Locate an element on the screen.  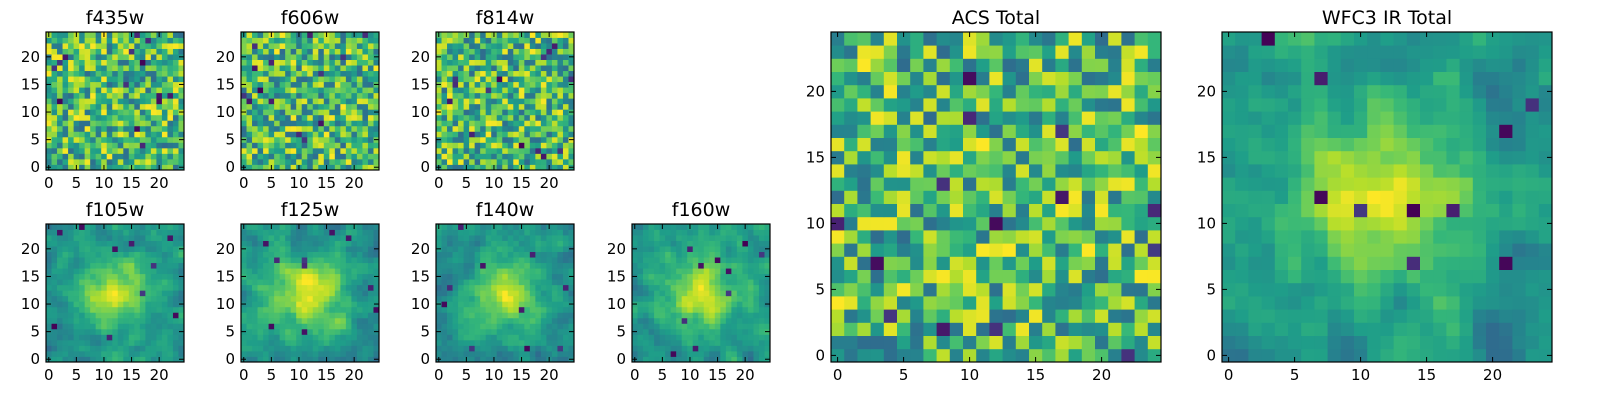
y-tick-label: 20 is located at coordinates (616, 249).